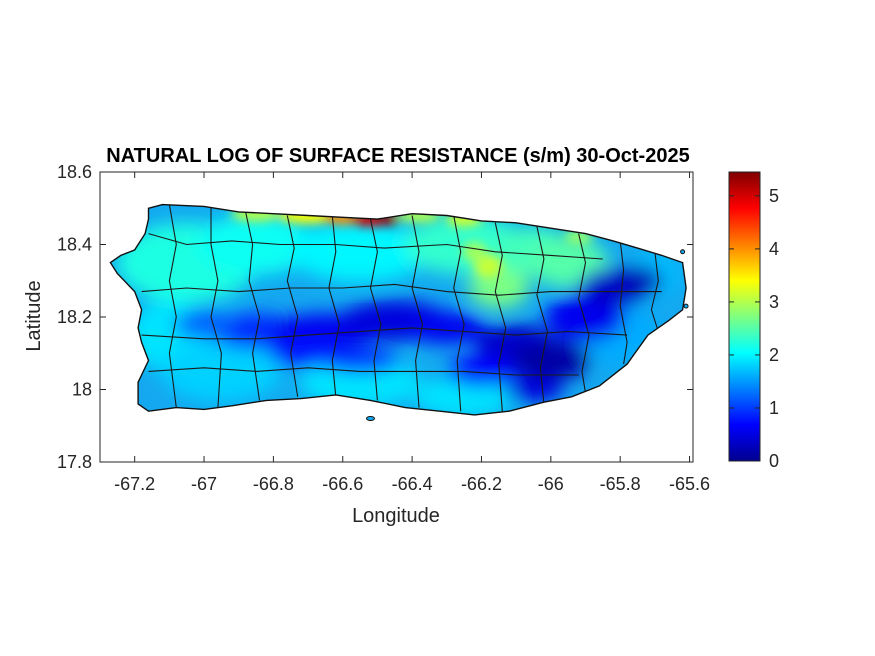  I want to click on y-tick-label: 17.8, so click(74, 462).